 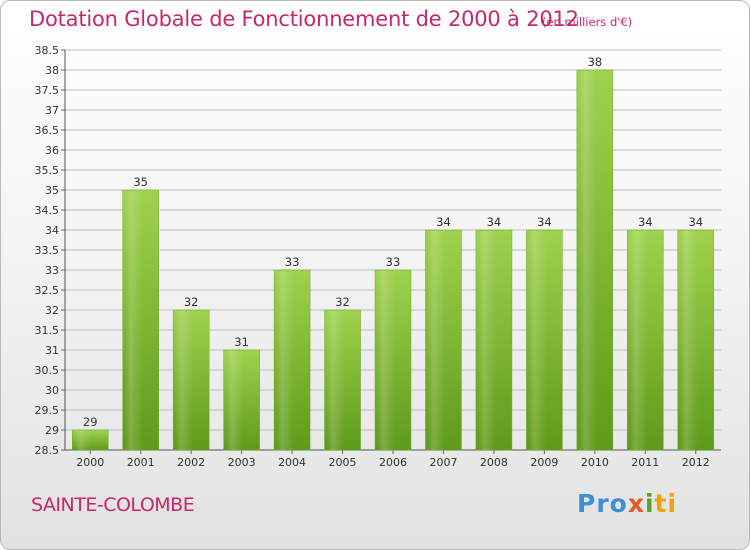 What do you see at coordinates (343, 462) in the screenshot?
I see `x-tick-label: 2005` at bounding box center [343, 462].